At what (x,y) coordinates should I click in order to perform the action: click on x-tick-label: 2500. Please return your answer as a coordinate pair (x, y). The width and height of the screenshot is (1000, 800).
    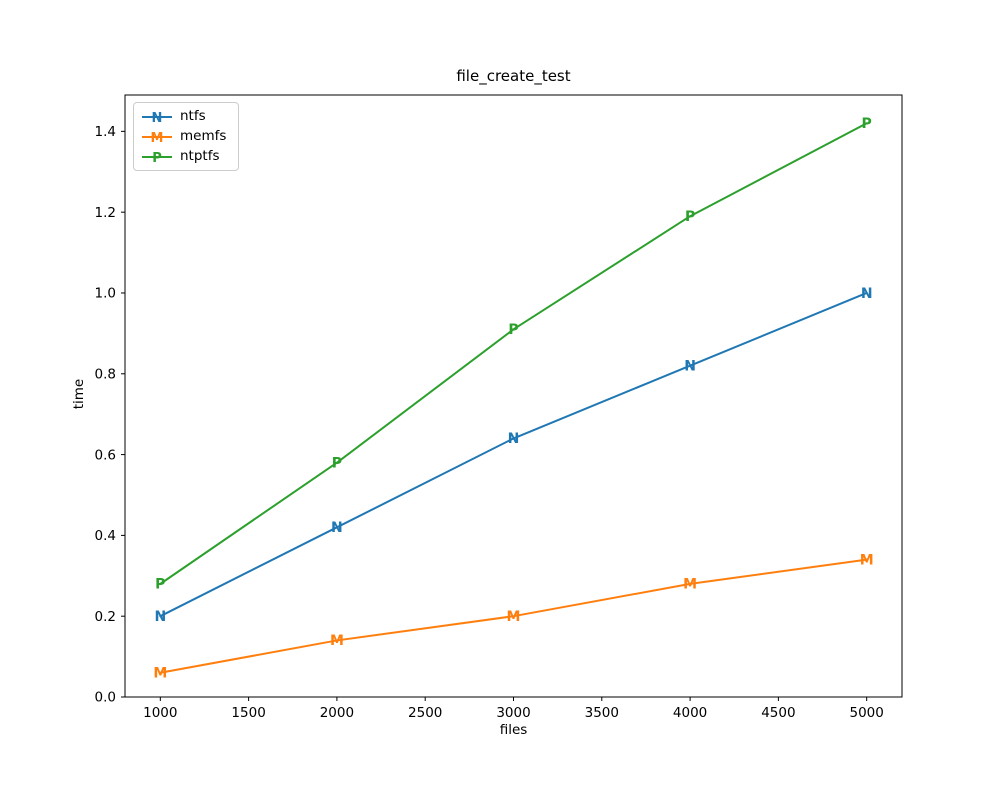
    Looking at the image, I should click on (425, 713).